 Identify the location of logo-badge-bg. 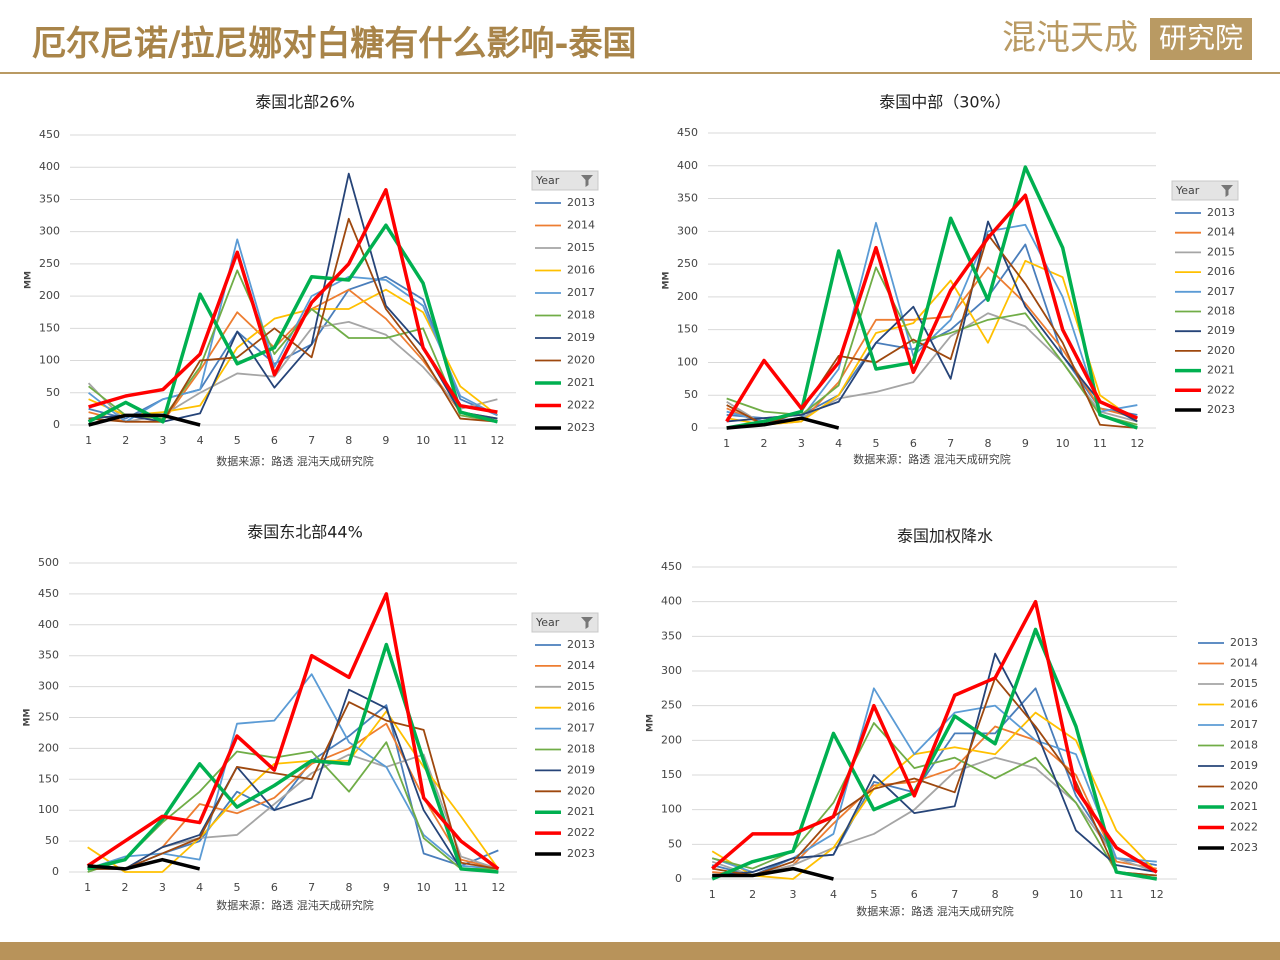
(1201, 39).